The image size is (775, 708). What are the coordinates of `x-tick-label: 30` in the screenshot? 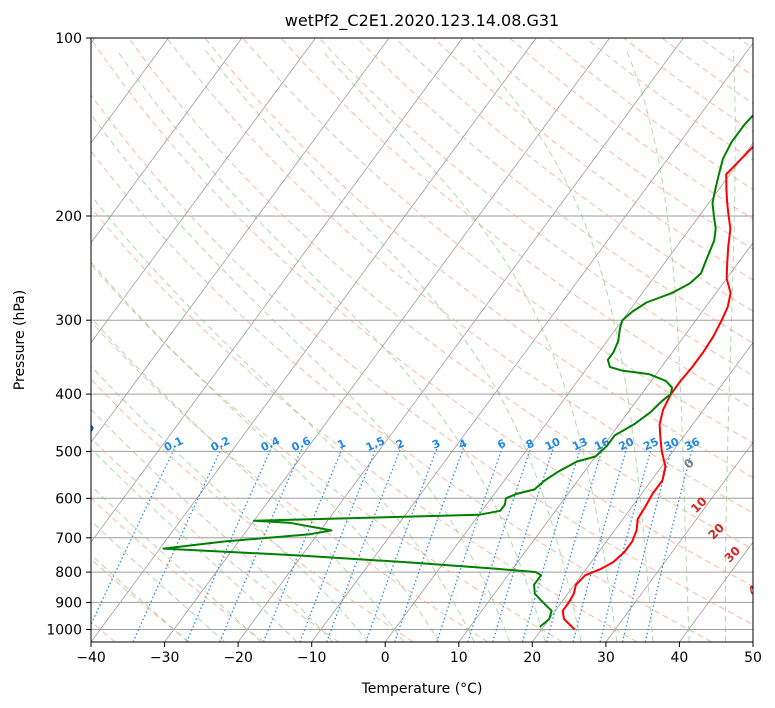 It's located at (606, 658).